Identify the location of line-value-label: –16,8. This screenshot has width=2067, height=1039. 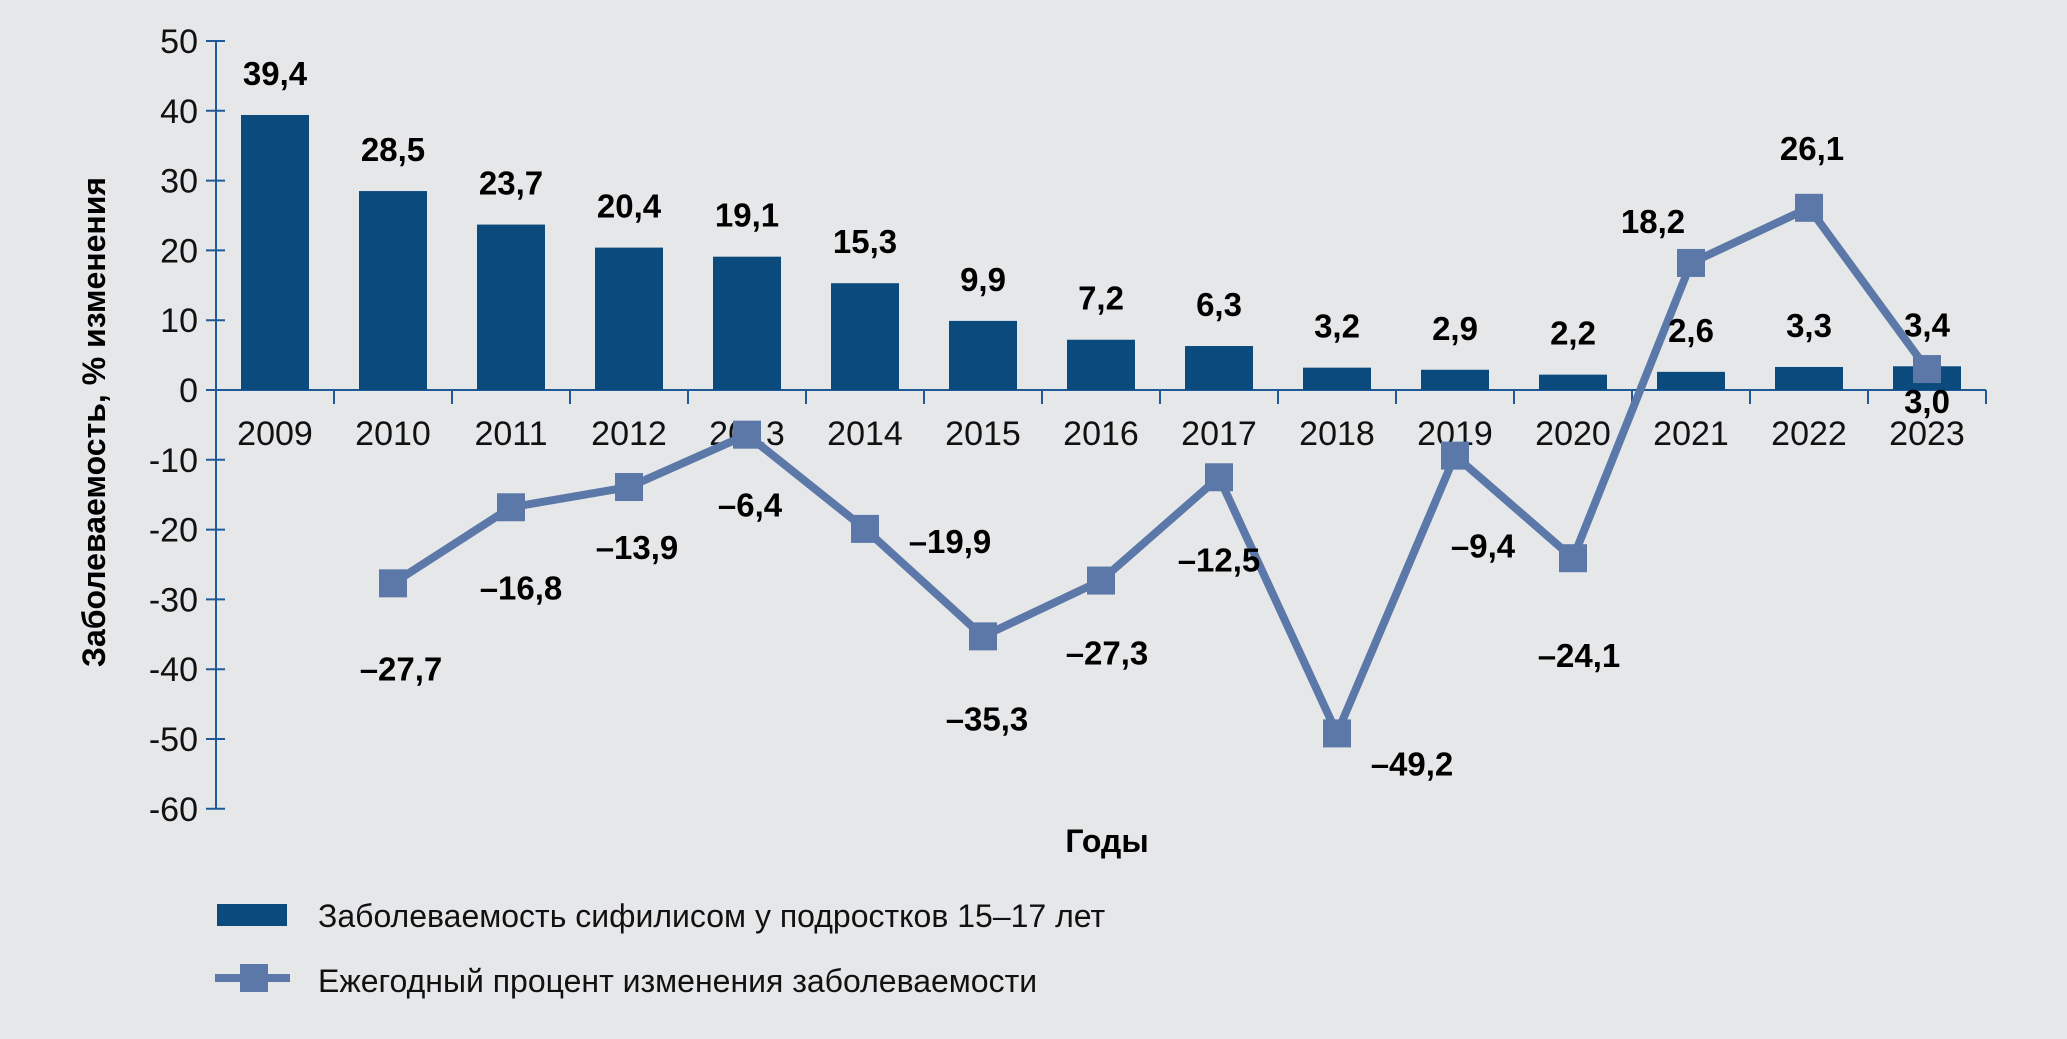
(521, 587).